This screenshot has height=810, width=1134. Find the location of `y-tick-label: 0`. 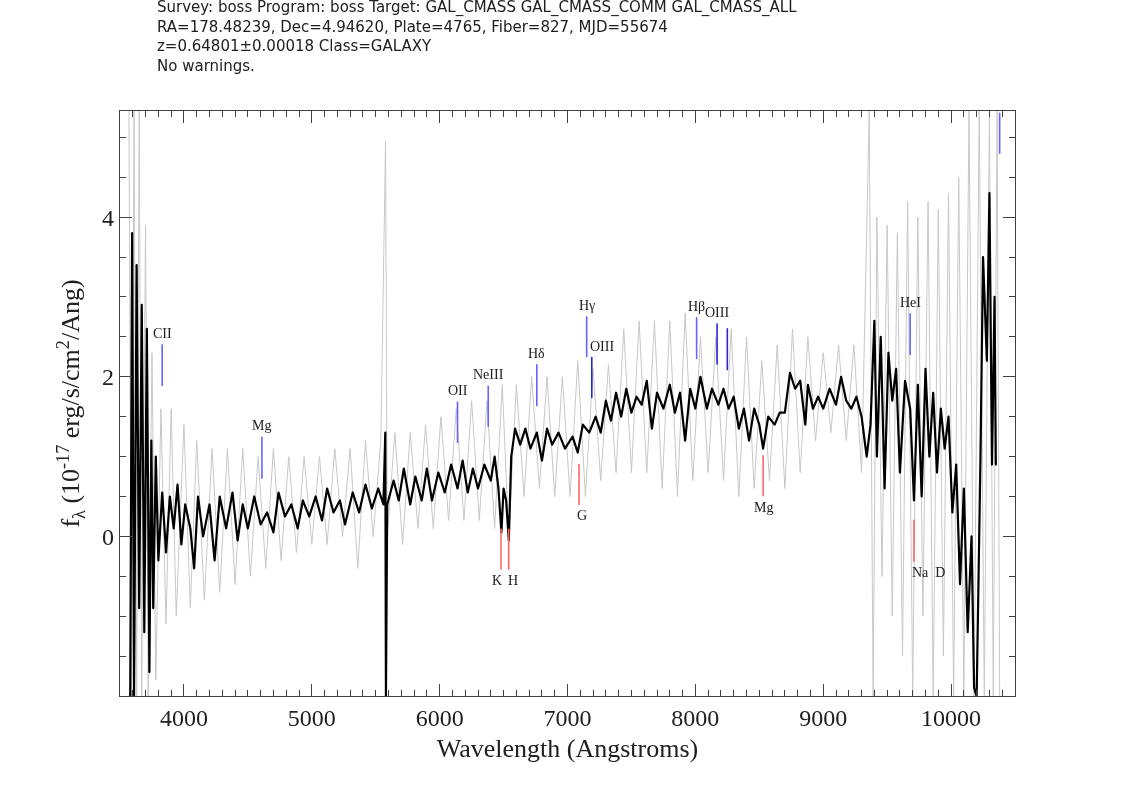

y-tick-label: 0 is located at coordinates (108, 536).